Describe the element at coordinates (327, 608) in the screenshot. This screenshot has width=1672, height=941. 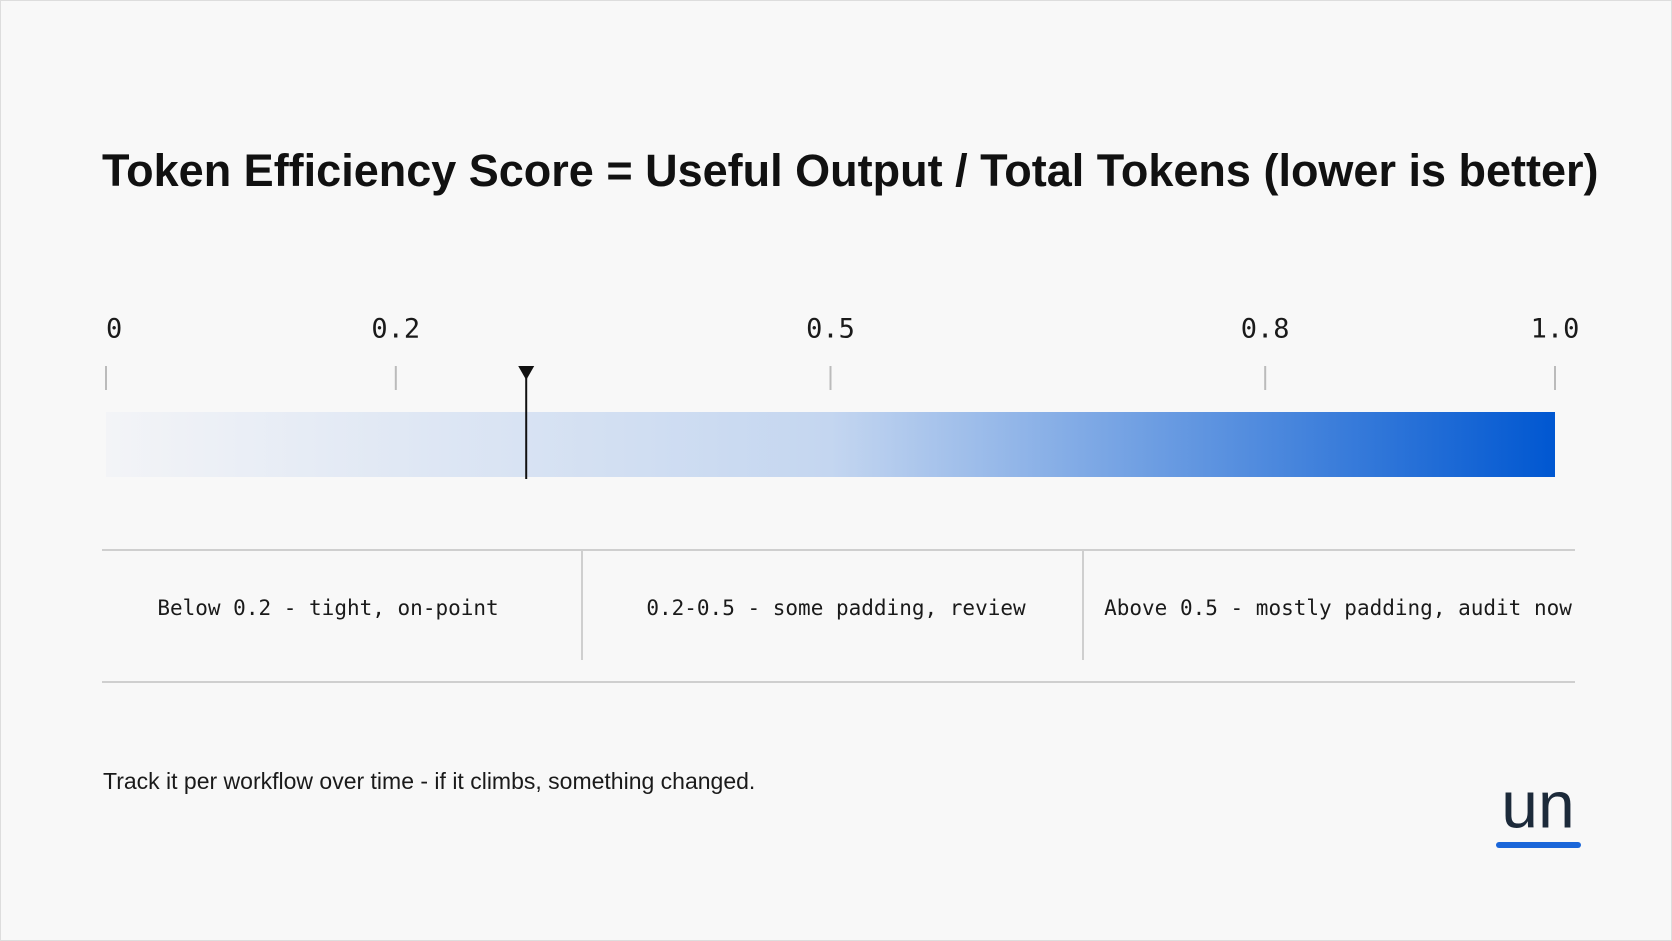
I see `zone-label: Below 0.2 - tight, on-point` at that location.